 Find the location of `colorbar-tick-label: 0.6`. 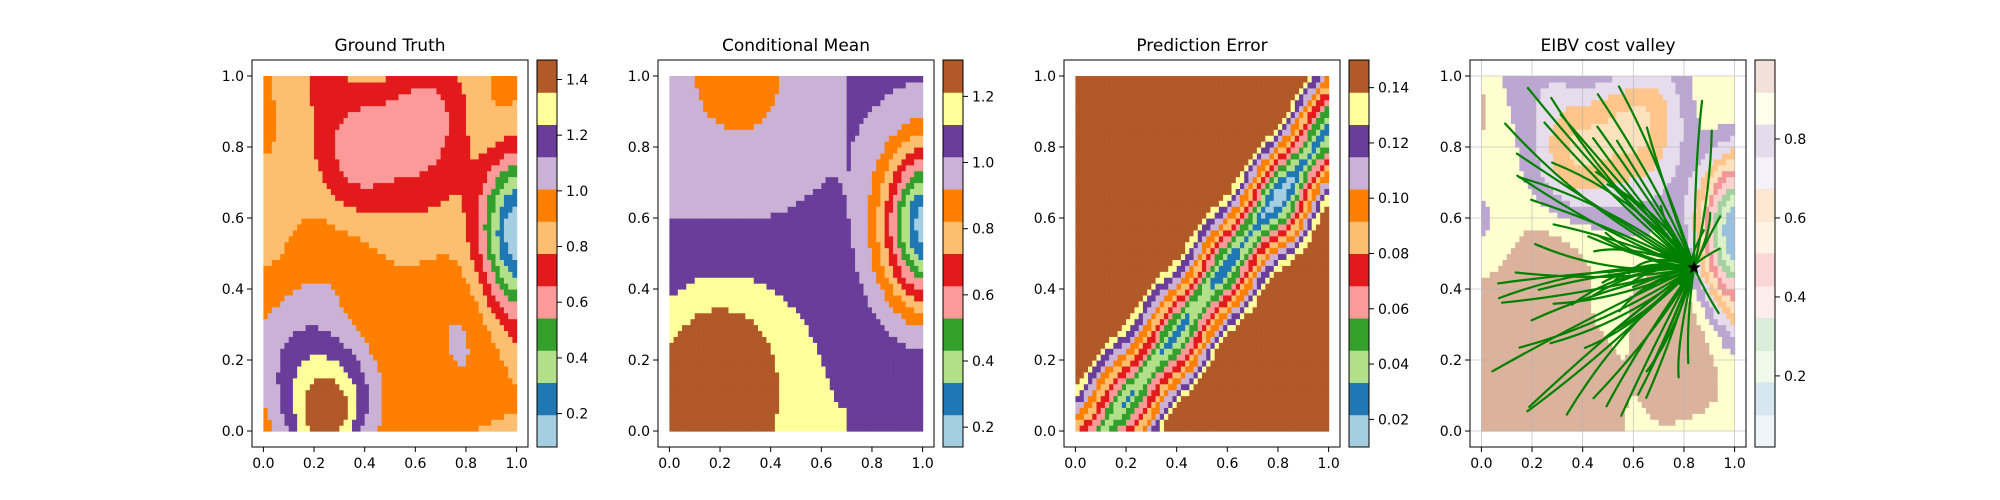

colorbar-tick-label: 0.6 is located at coordinates (577, 303).